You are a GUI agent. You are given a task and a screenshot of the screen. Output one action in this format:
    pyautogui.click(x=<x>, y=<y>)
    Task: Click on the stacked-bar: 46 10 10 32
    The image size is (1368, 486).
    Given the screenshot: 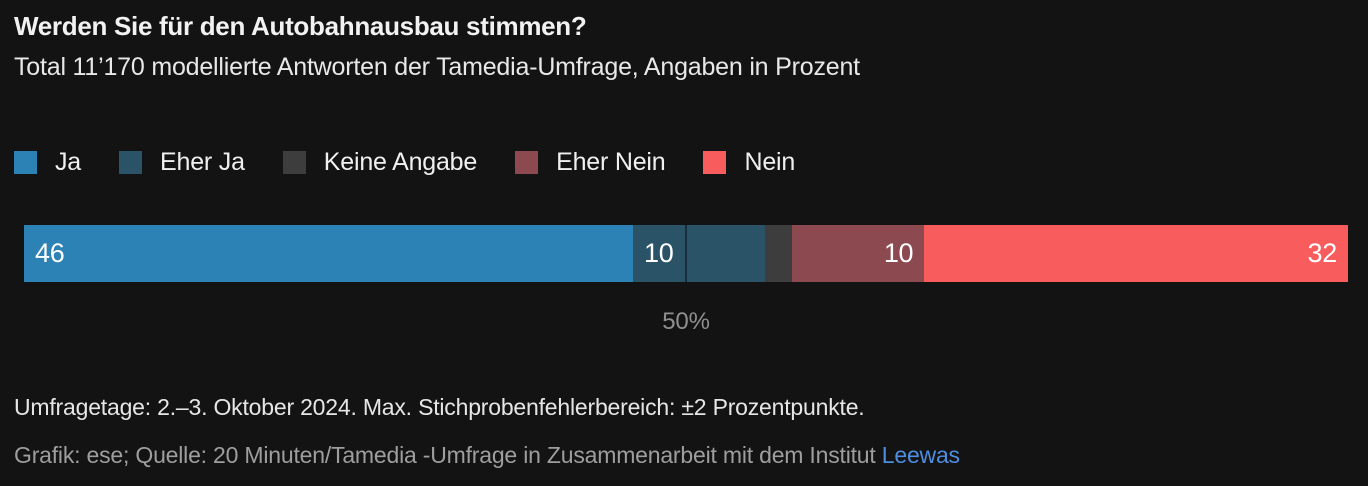 What is the action you would take?
    pyautogui.click(x=686, y=253)
    